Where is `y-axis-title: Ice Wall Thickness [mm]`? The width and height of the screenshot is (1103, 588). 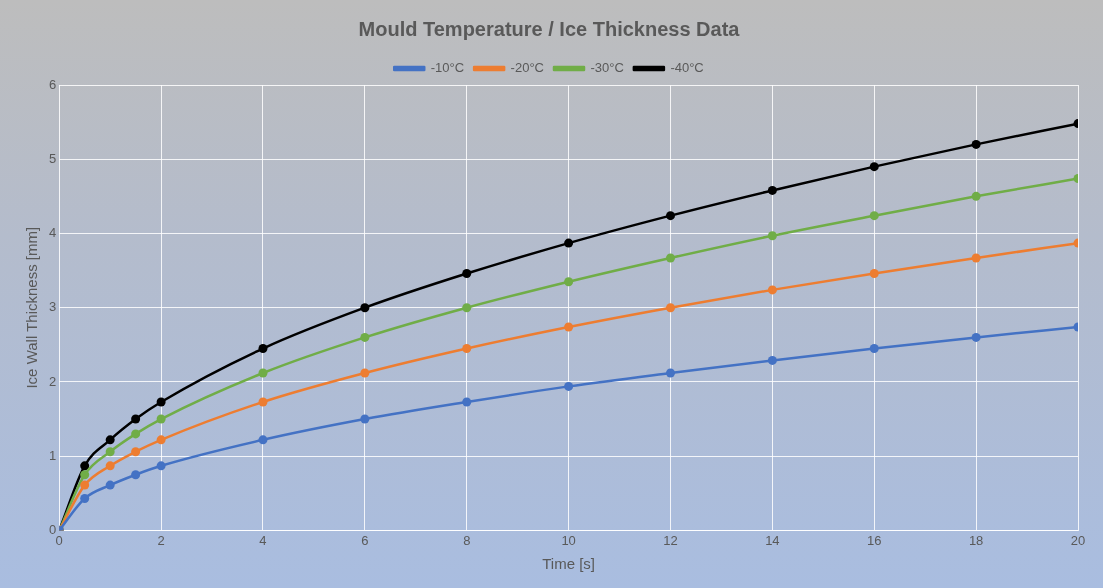
y-axis-title: Ice Wall Thickness [mm] is located at coordinates (32, 307).